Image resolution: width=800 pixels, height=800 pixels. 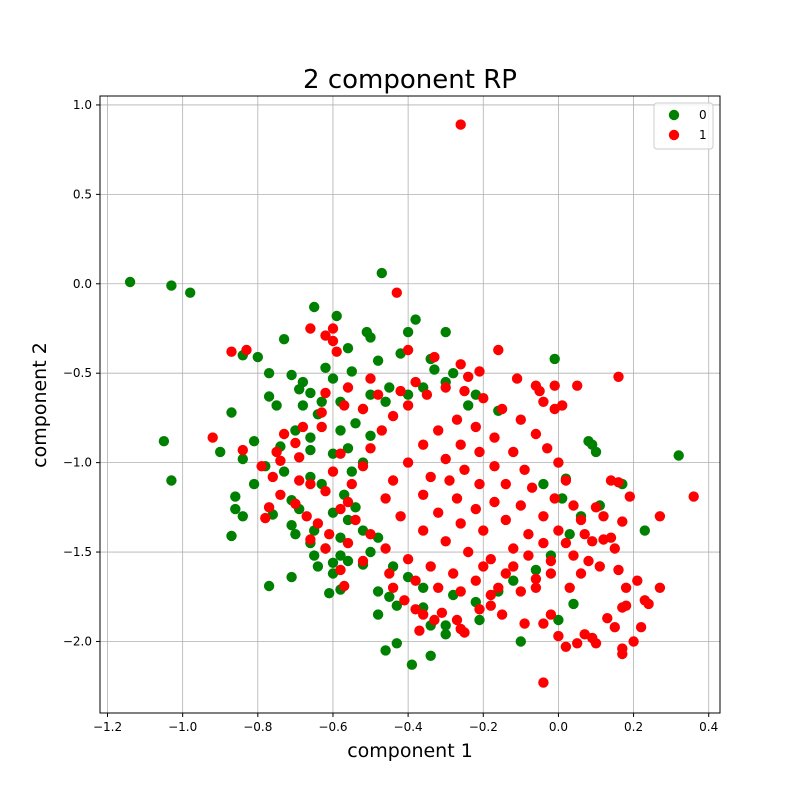 I want to click on legend-box, so click(x=683, y=126).